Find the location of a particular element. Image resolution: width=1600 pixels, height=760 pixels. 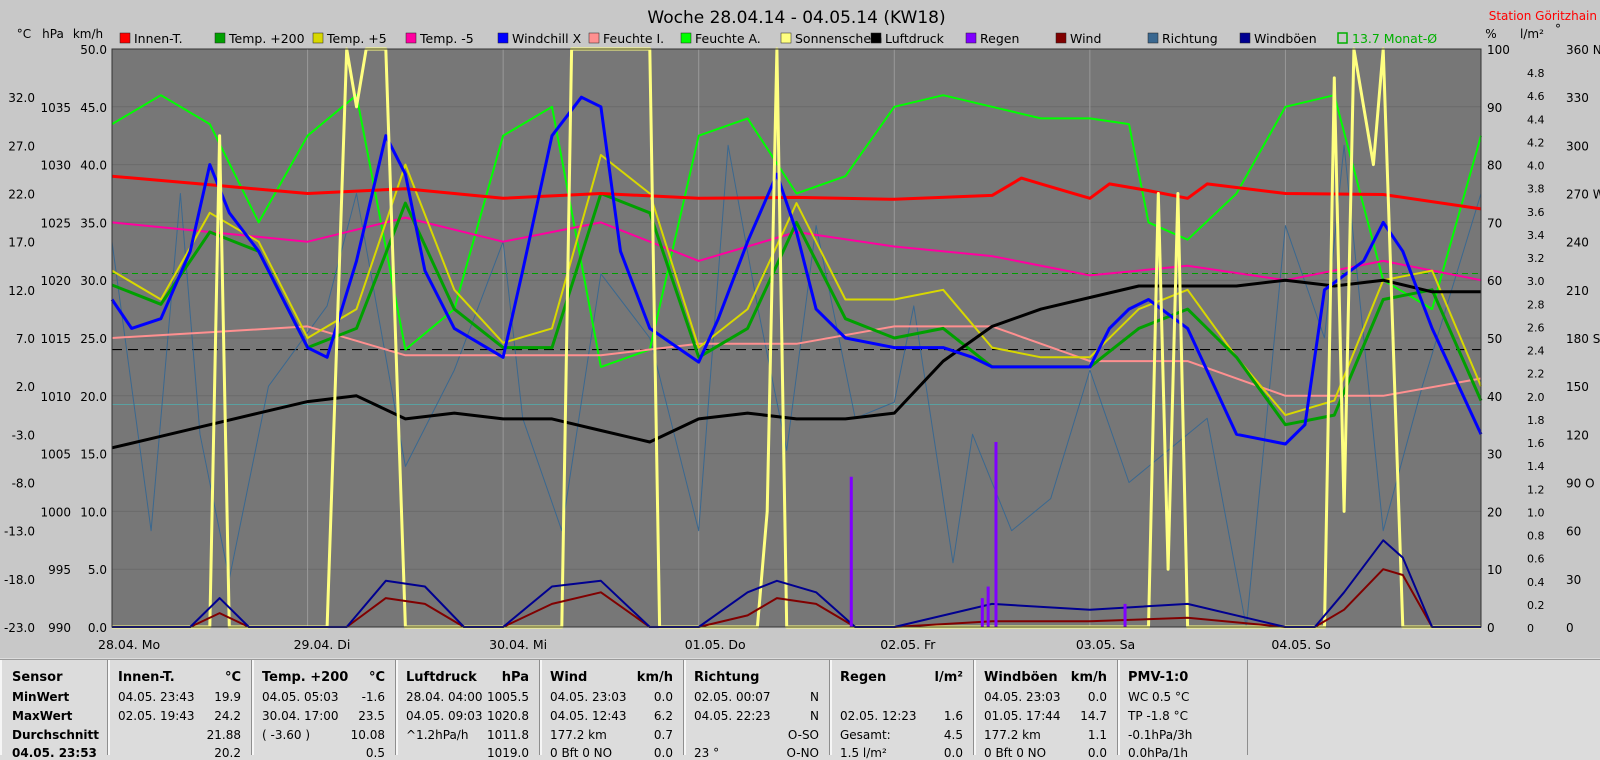

stats-panel-unit: km/h is located at coordinates (654, 677).